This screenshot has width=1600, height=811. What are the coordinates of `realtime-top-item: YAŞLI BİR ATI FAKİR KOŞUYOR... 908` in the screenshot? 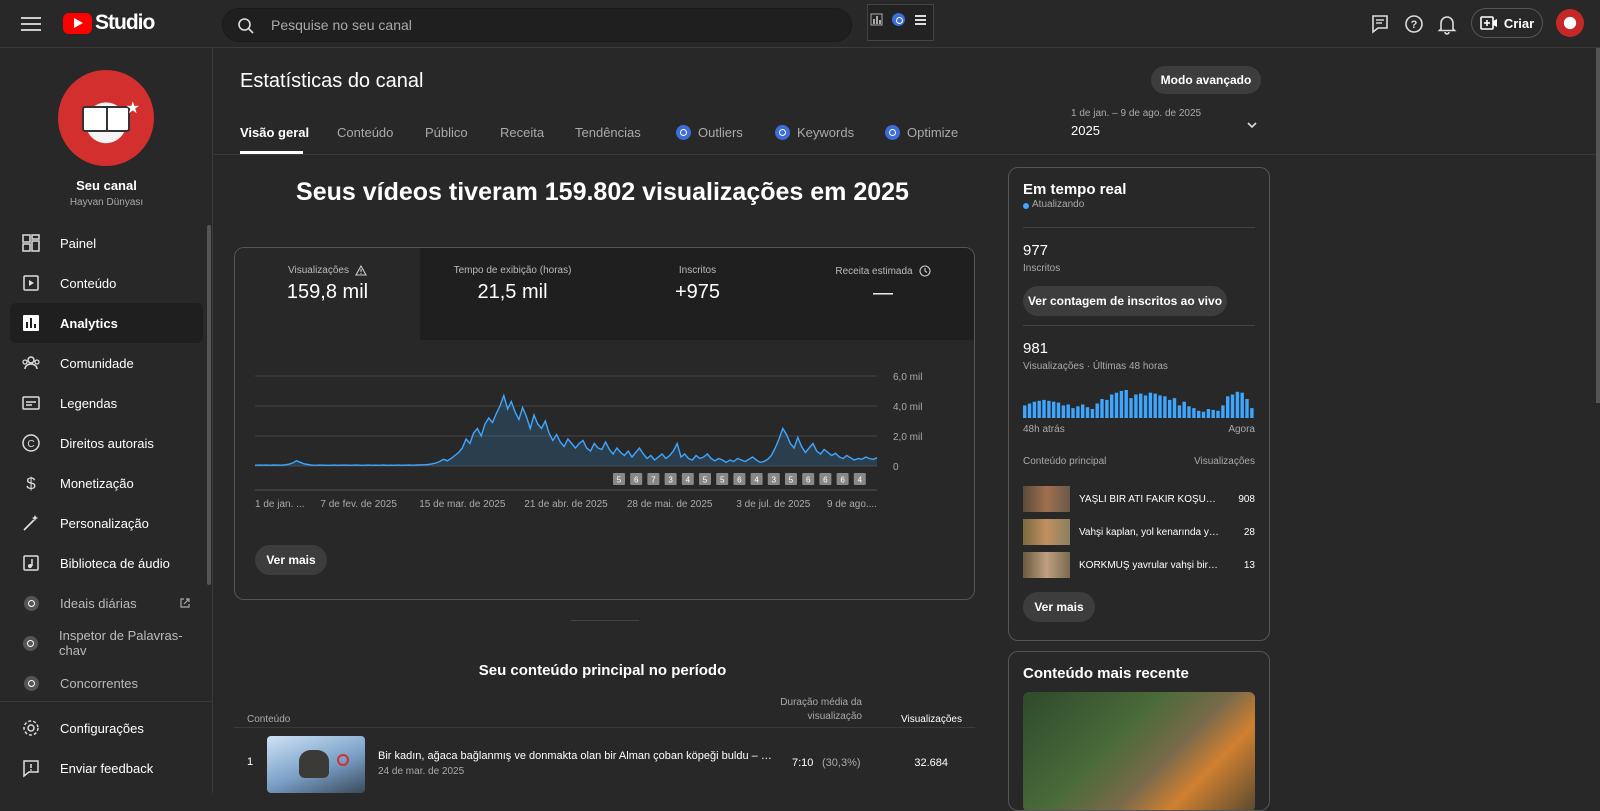 It's located at (1139, 499).